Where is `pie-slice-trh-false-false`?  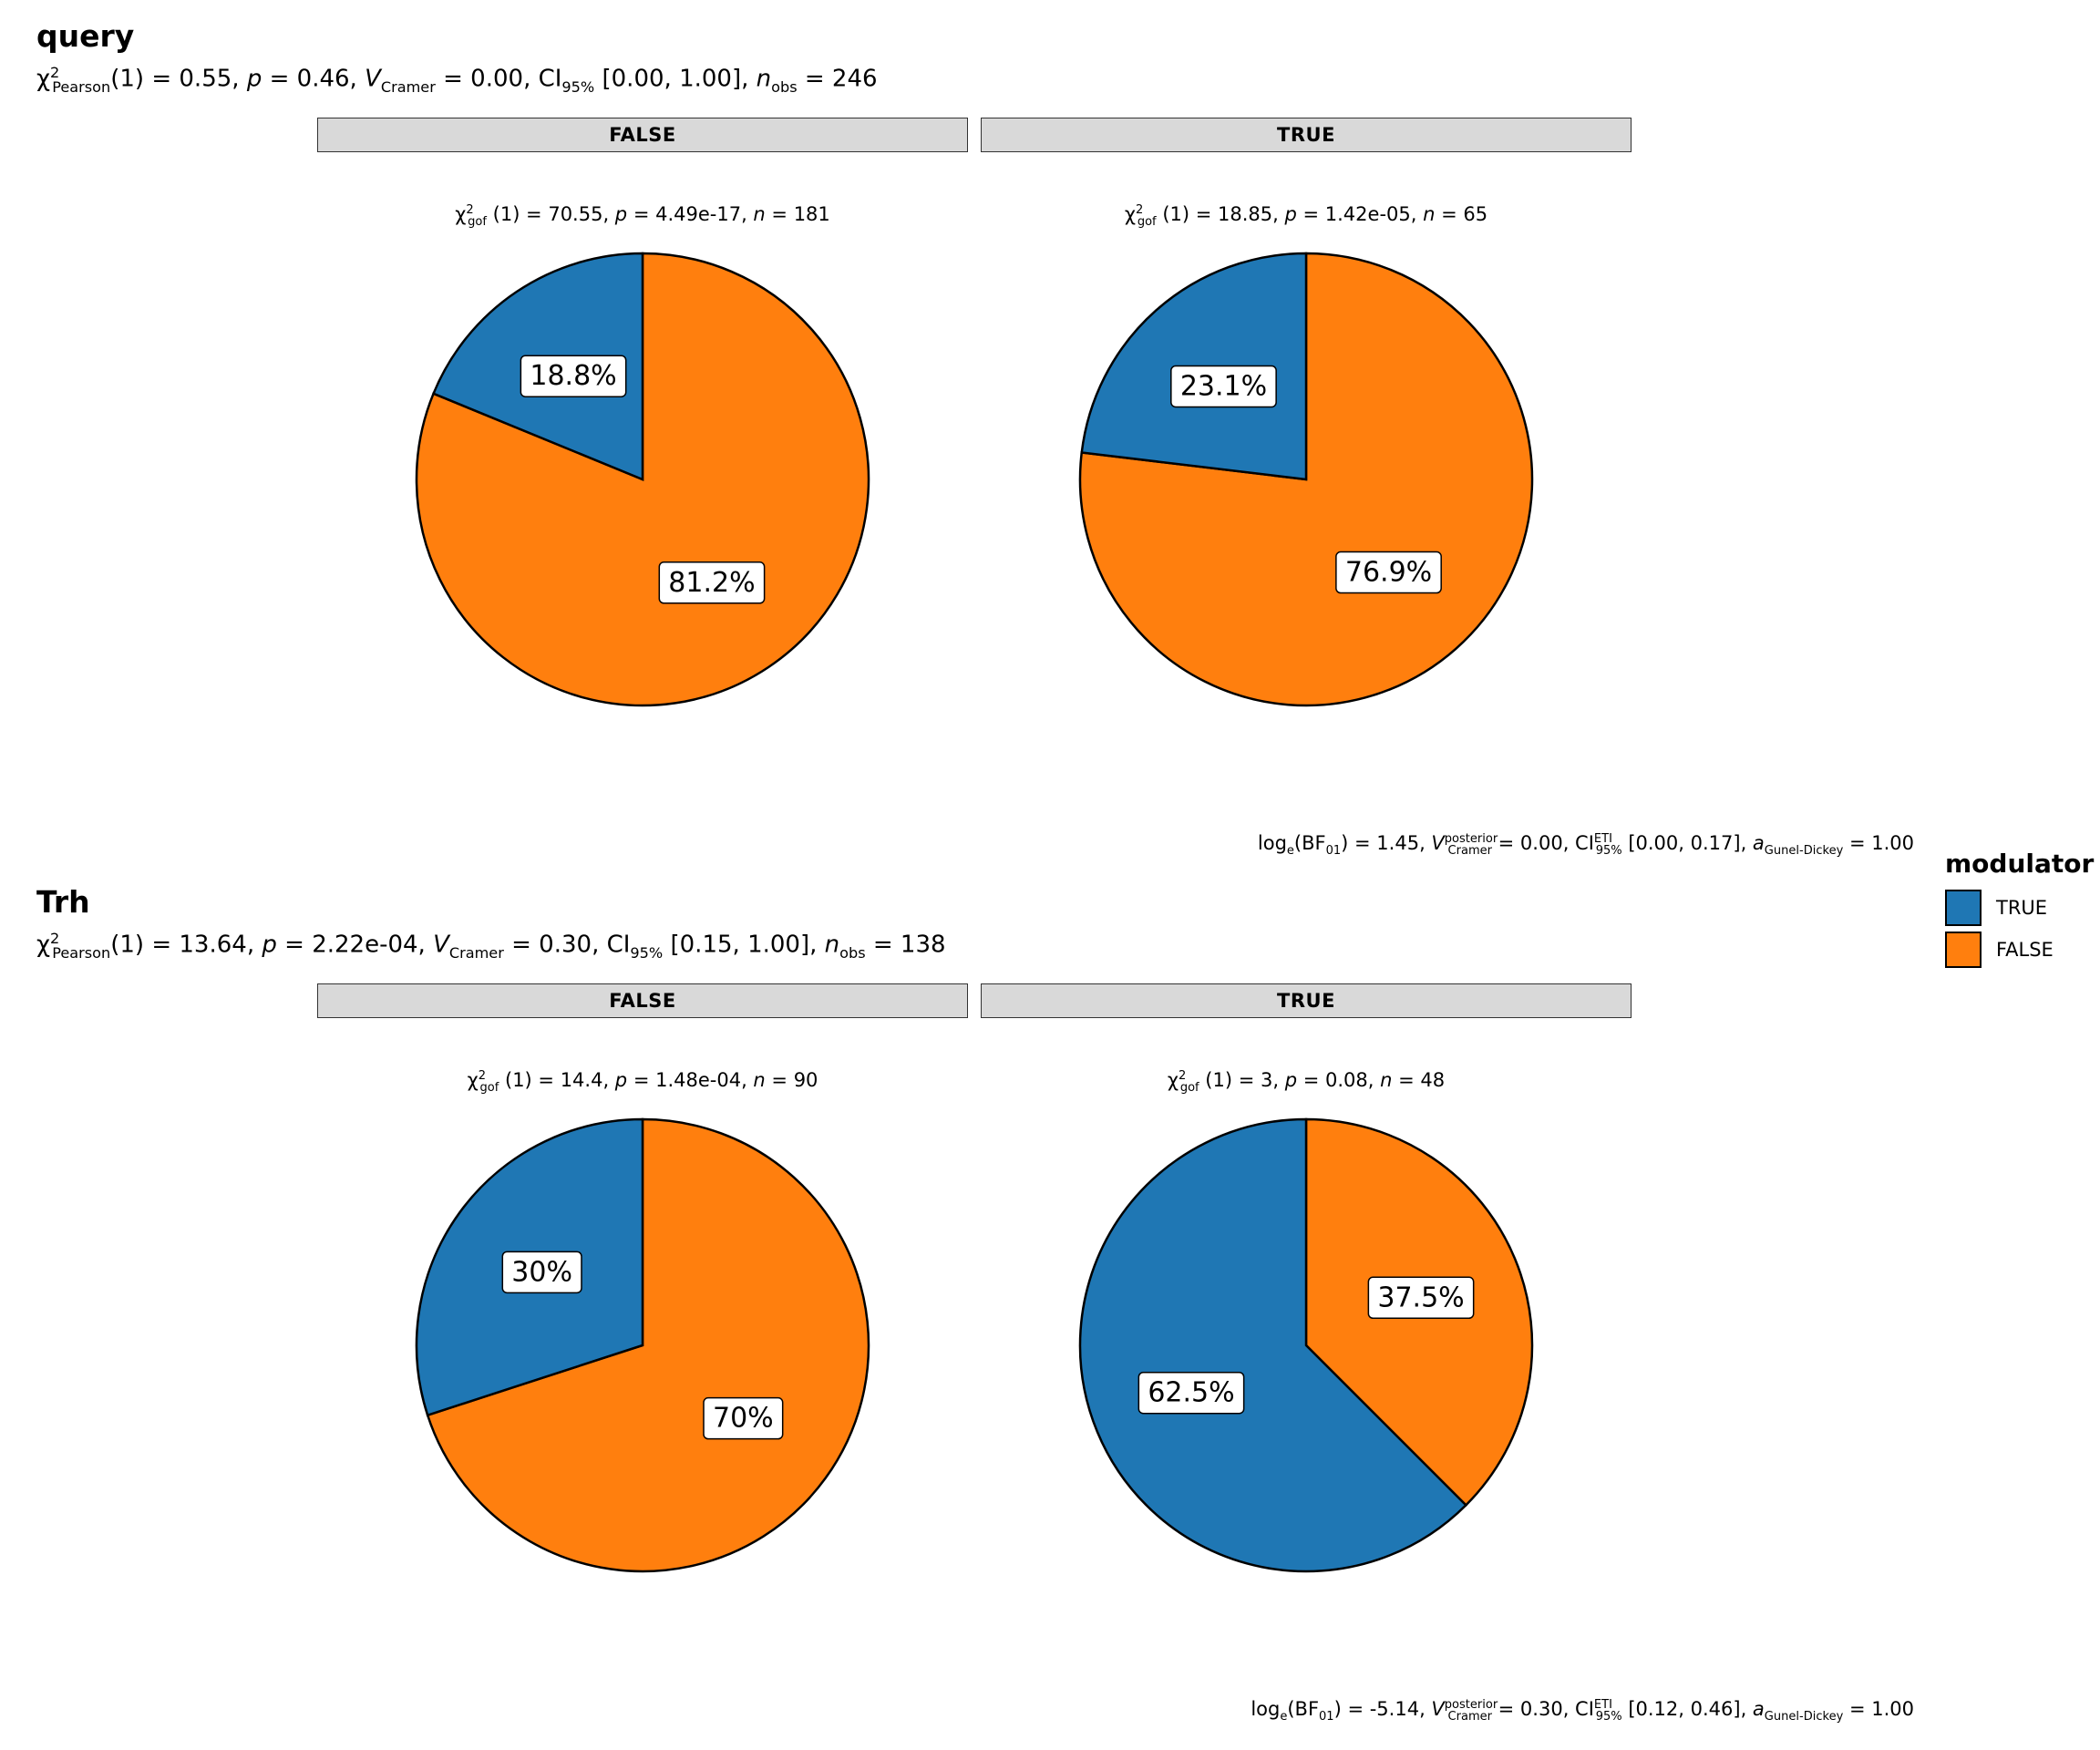 pie-slice-trh-false-false is located at coordinates (648, 1345).